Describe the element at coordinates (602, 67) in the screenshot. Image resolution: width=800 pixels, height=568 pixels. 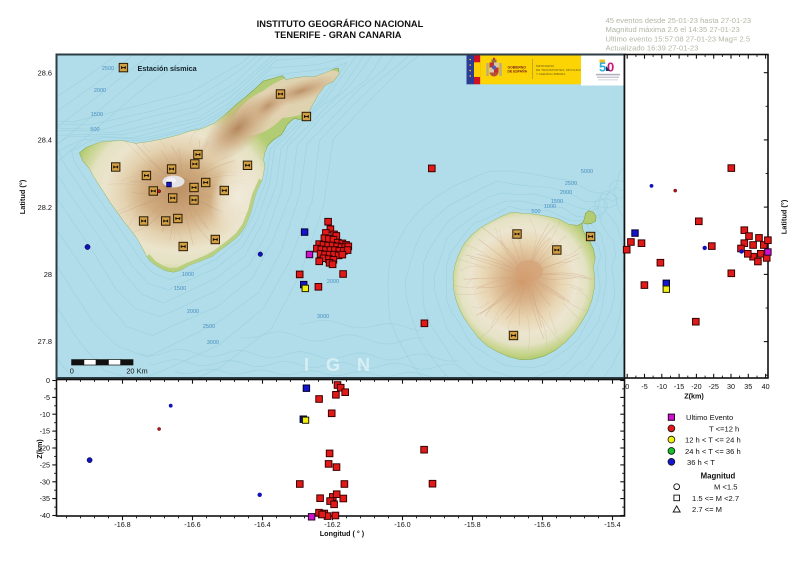
I see `svg-text: 5` at that location.